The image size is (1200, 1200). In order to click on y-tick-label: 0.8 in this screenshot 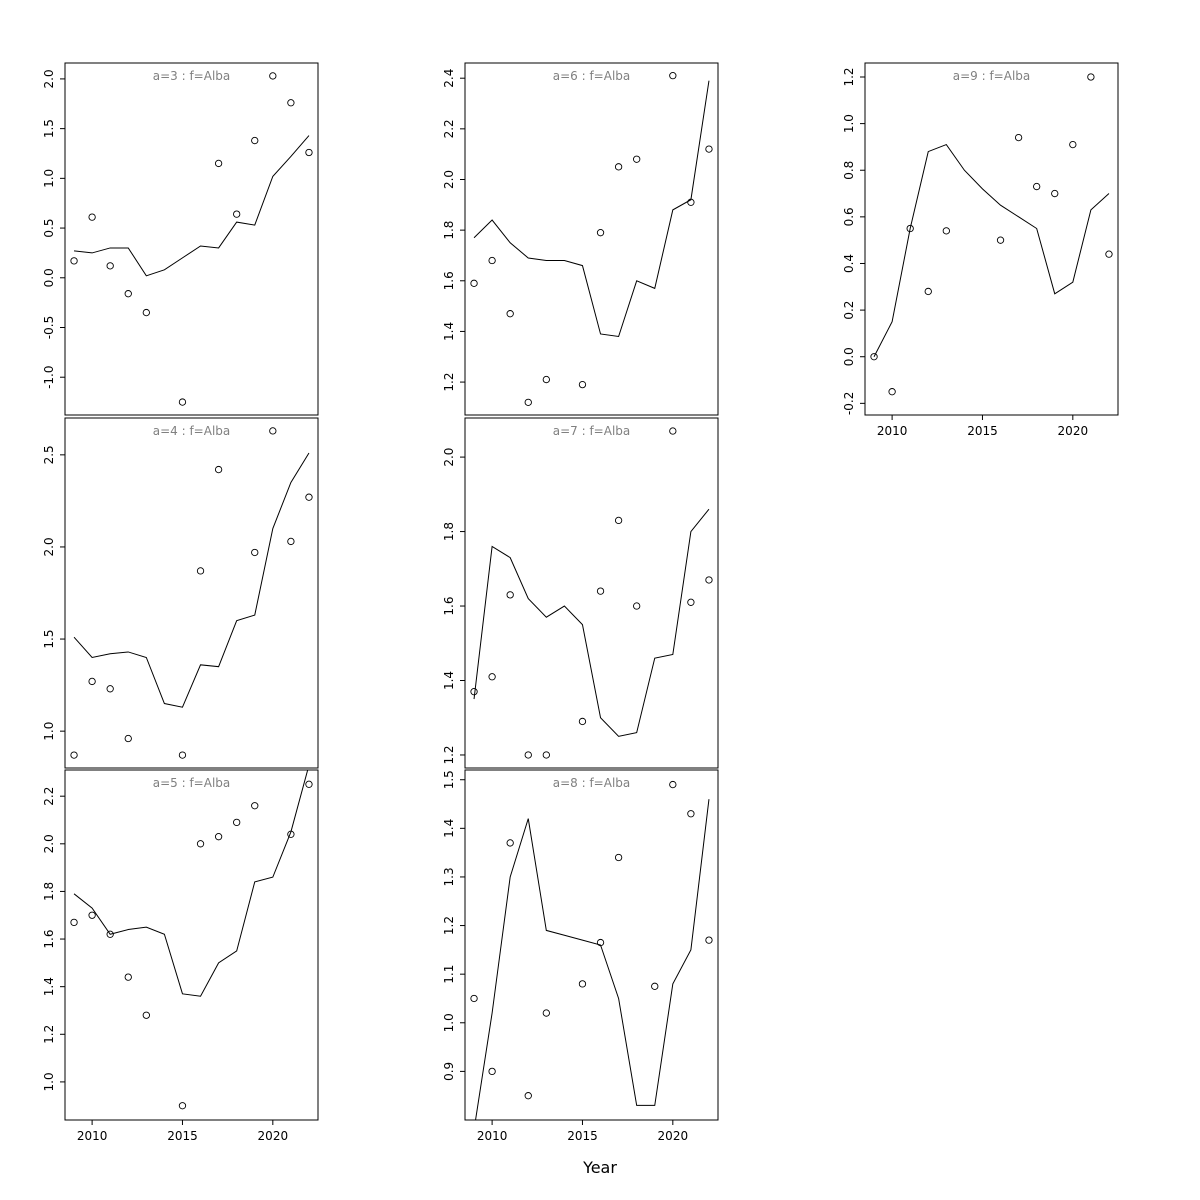, I will do `click(849, 170)`.